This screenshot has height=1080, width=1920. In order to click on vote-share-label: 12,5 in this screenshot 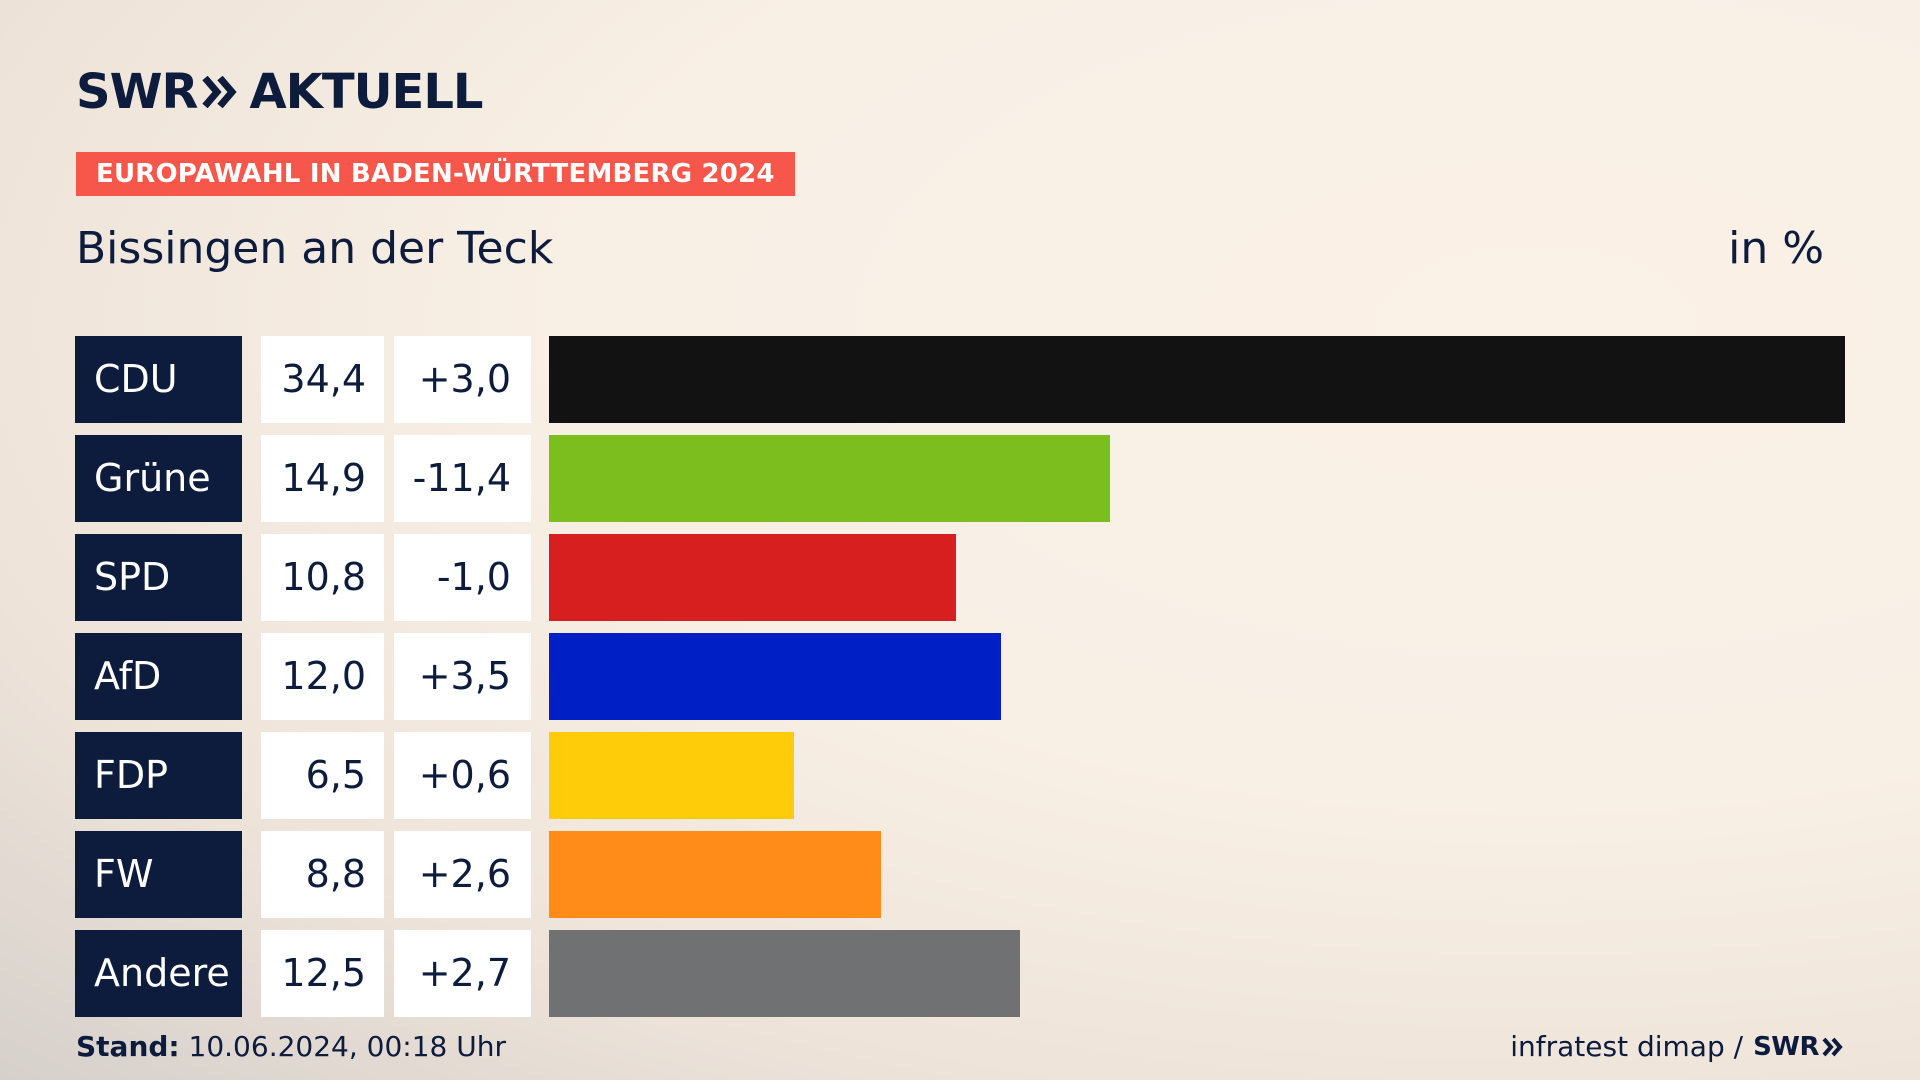, I will do `click(322, 973)`.